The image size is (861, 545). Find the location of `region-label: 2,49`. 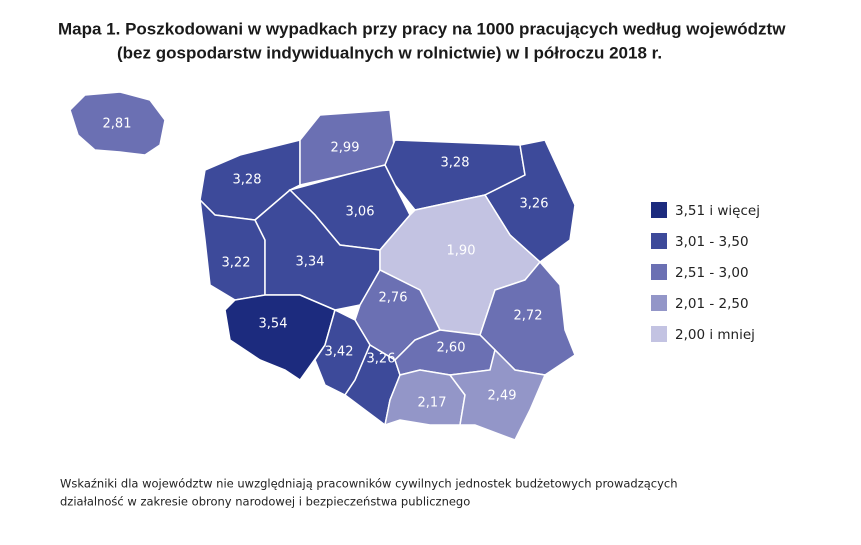

region-label: 2,49 is located at coordinates (502, 396).